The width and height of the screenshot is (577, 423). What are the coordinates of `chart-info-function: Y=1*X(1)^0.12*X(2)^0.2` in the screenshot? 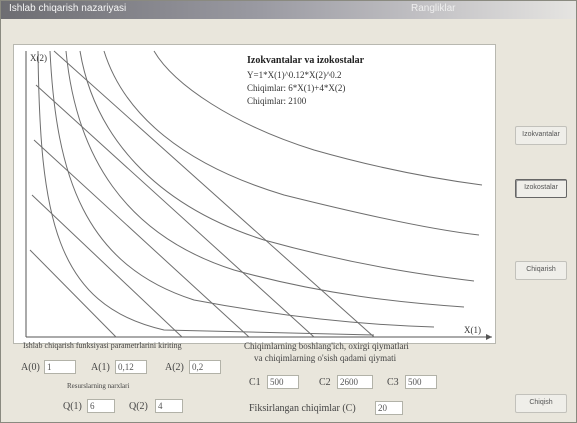 It's located at (294, 75).